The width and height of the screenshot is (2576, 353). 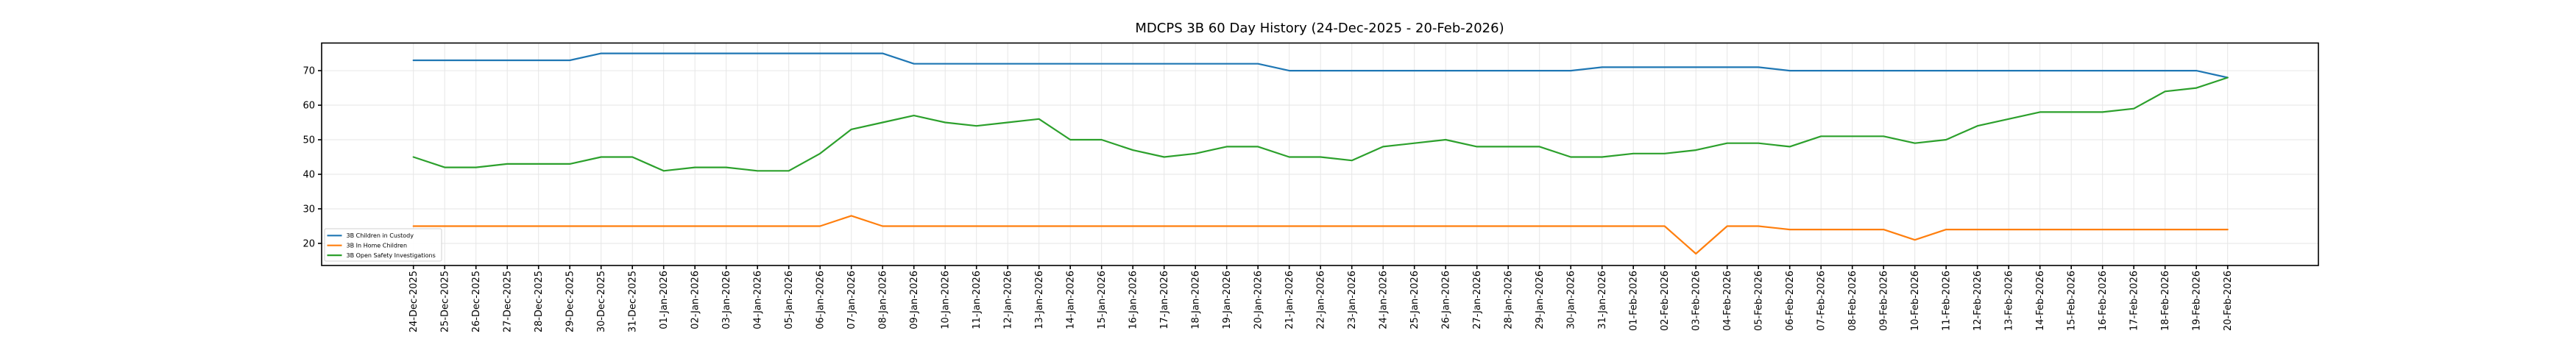 I want to click on x-tick-label: 16-Feb-2026, so click(x=2103, y=301).